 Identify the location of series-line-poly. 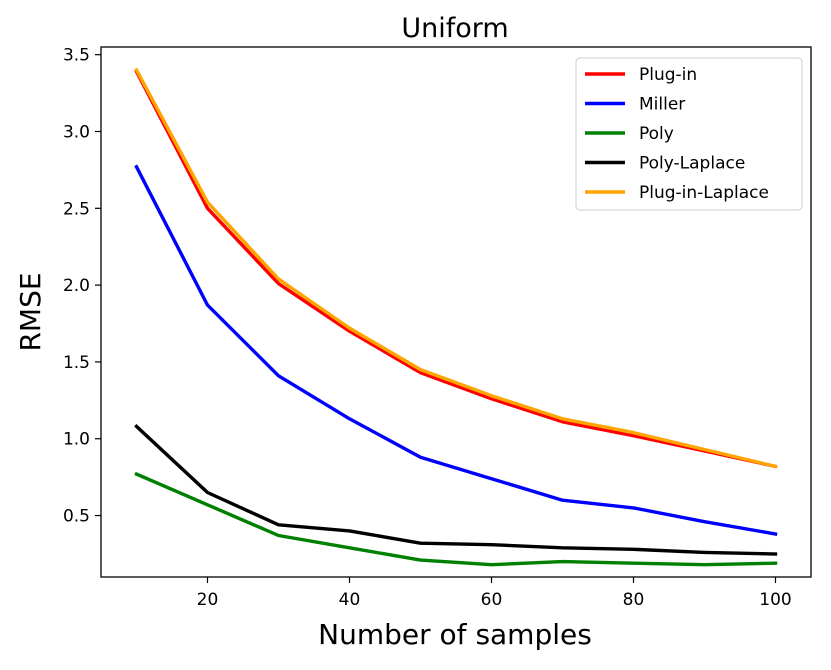
(456, 519).